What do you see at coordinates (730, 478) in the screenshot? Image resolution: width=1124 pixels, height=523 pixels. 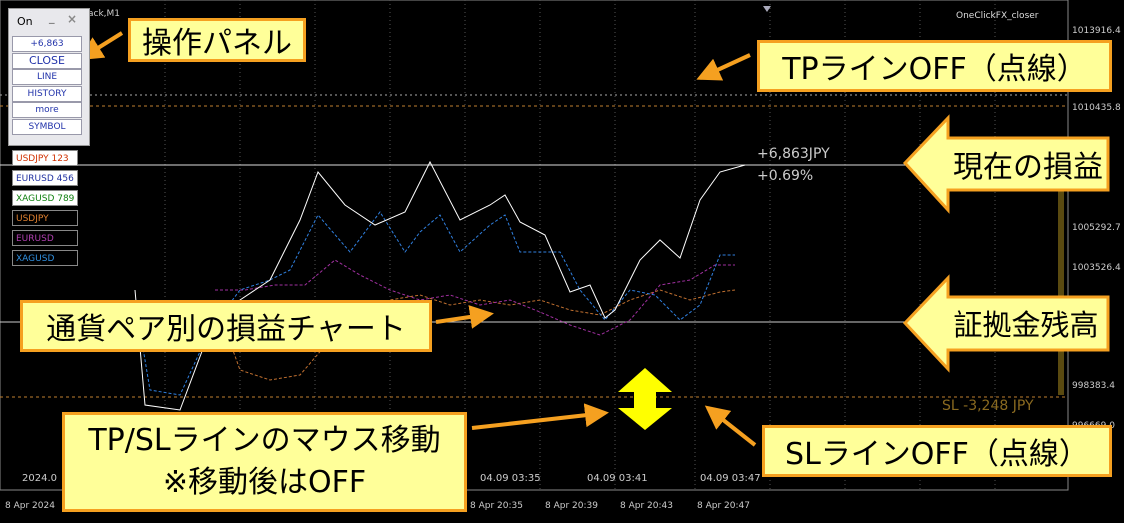 I see `time-label: 04.09 03:47` at bounding box center [730, 478].